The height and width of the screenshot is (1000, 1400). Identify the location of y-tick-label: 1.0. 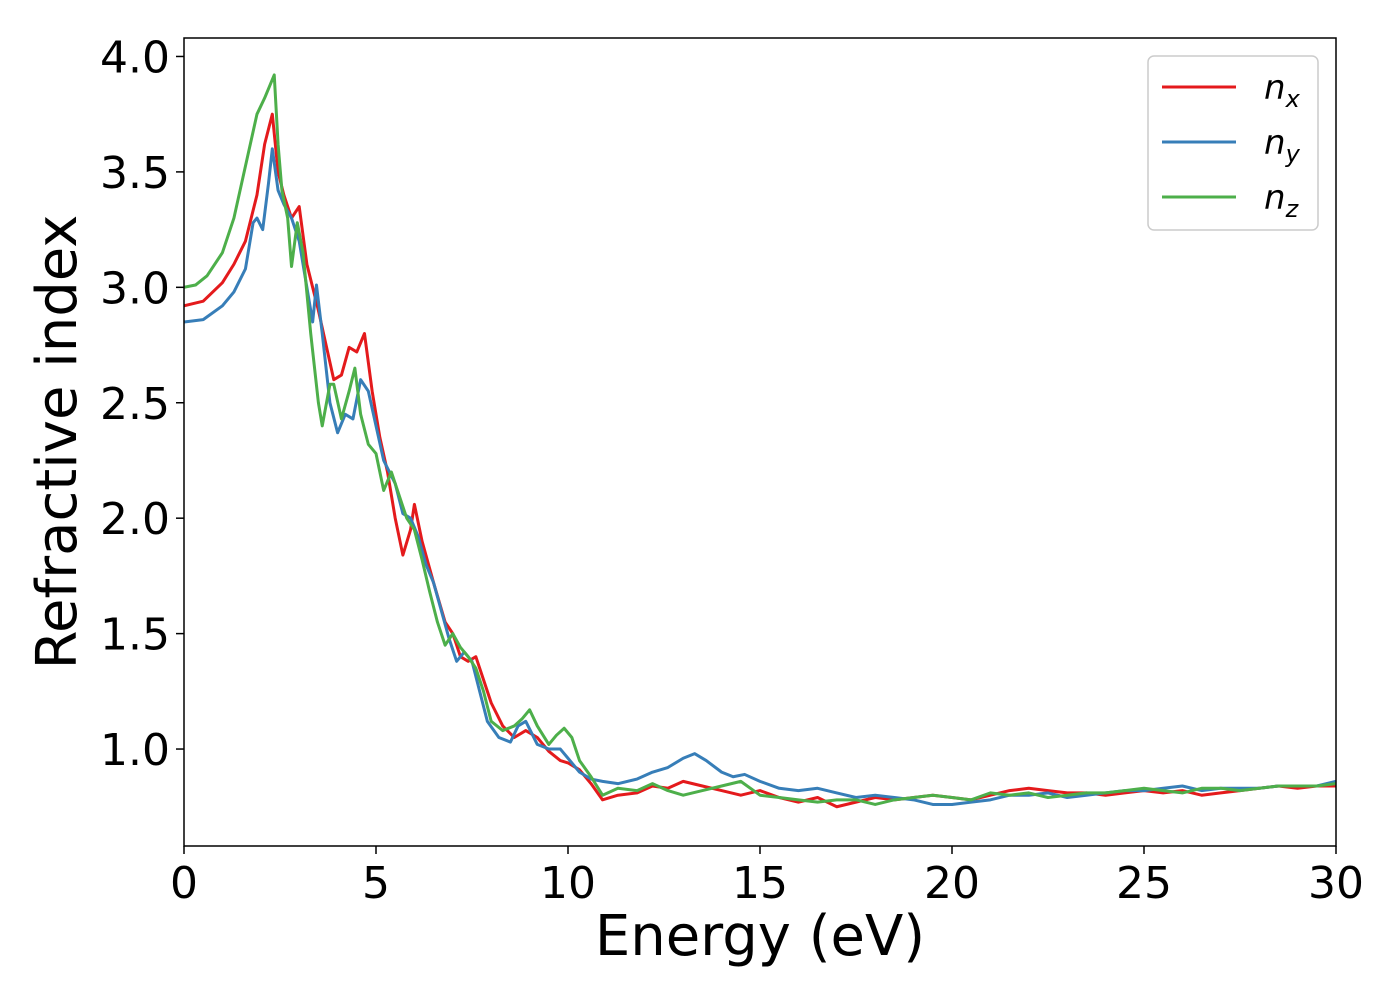
(135, 750).